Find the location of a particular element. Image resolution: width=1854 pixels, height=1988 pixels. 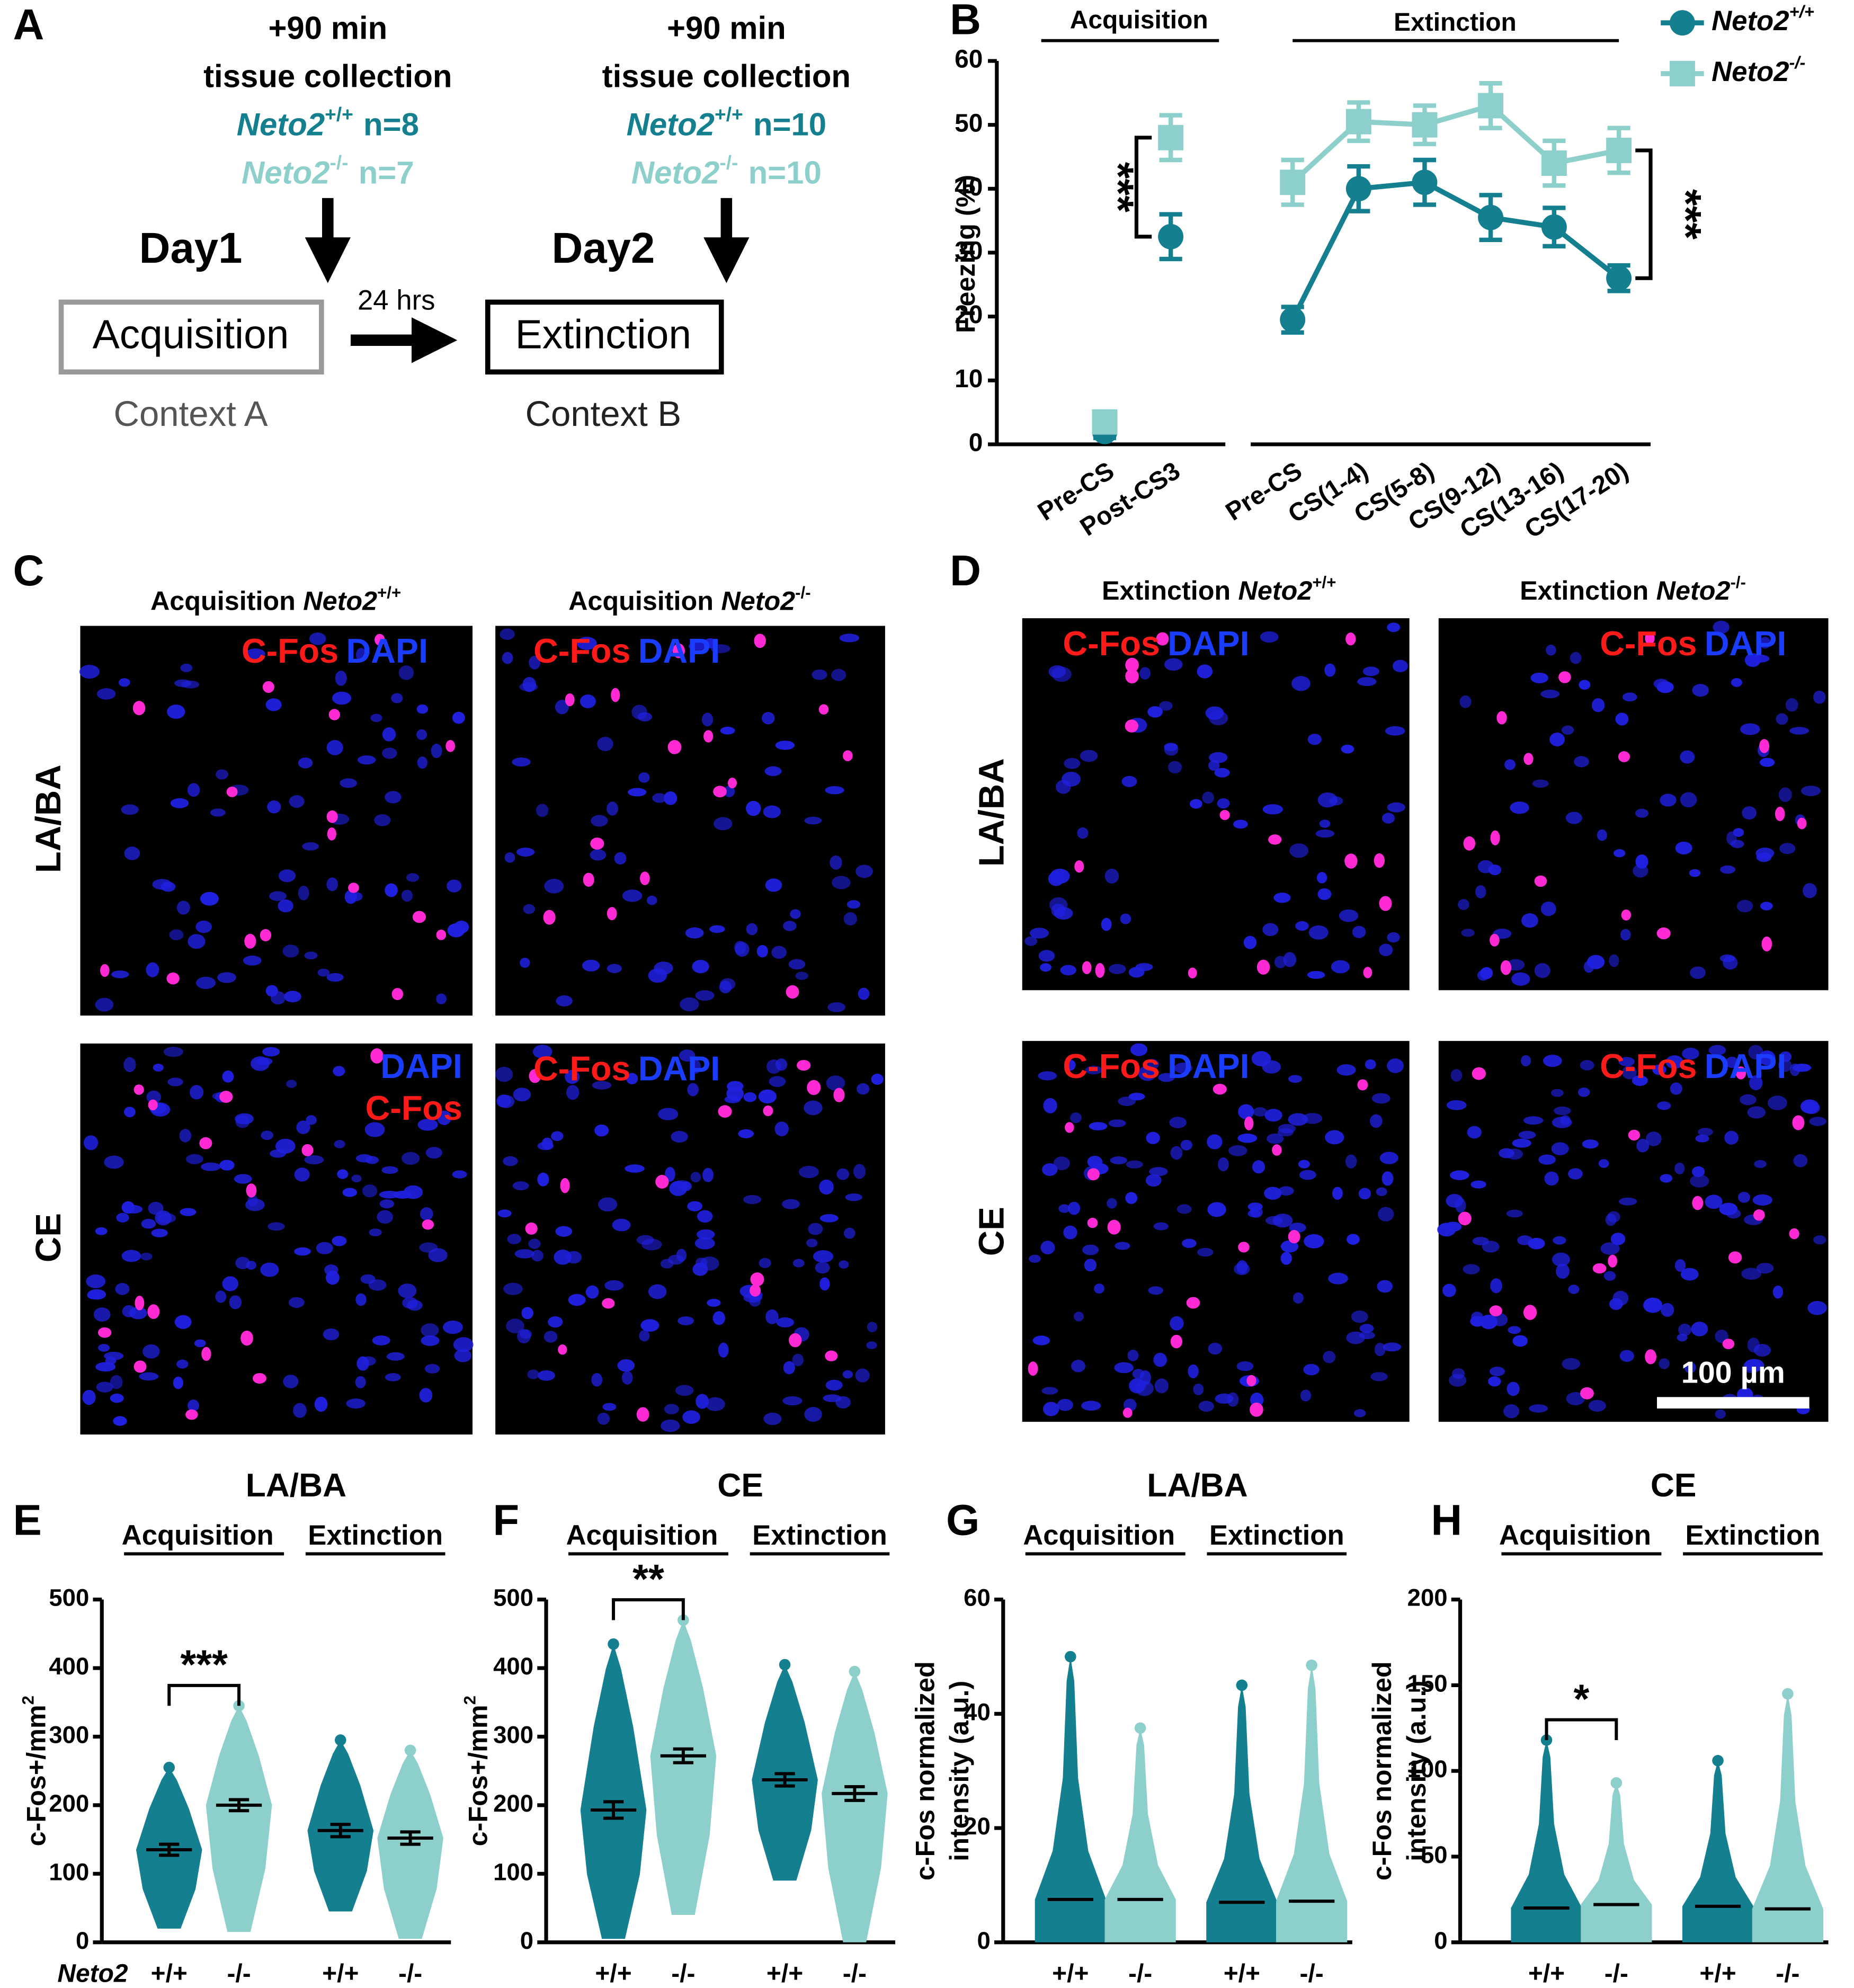

group-n-part: n=10 is located at coordinates (789, 124).